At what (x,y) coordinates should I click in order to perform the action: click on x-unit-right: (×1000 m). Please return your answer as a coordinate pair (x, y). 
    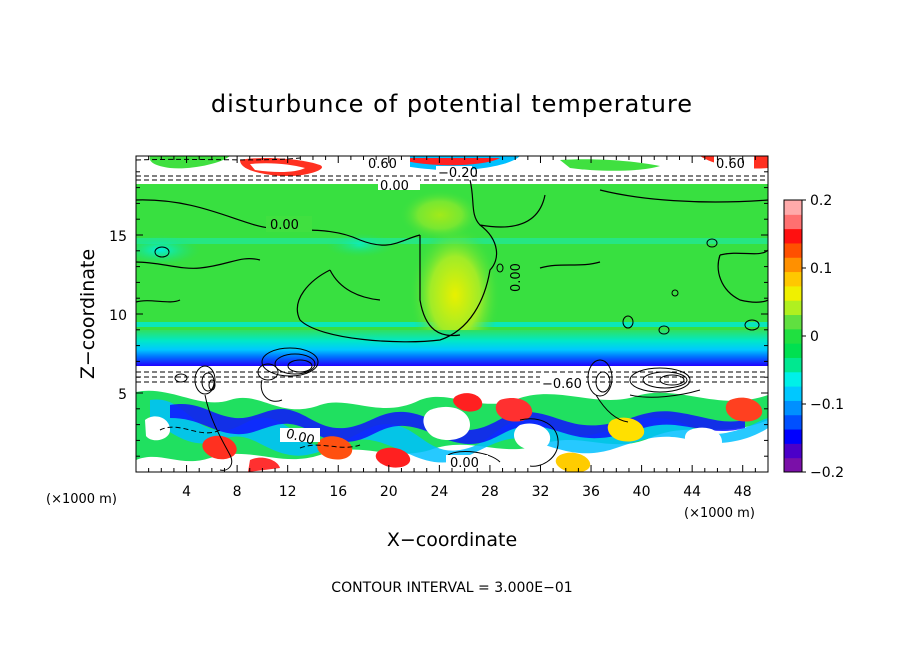
    Looking at the image, I should click on (719, 513).